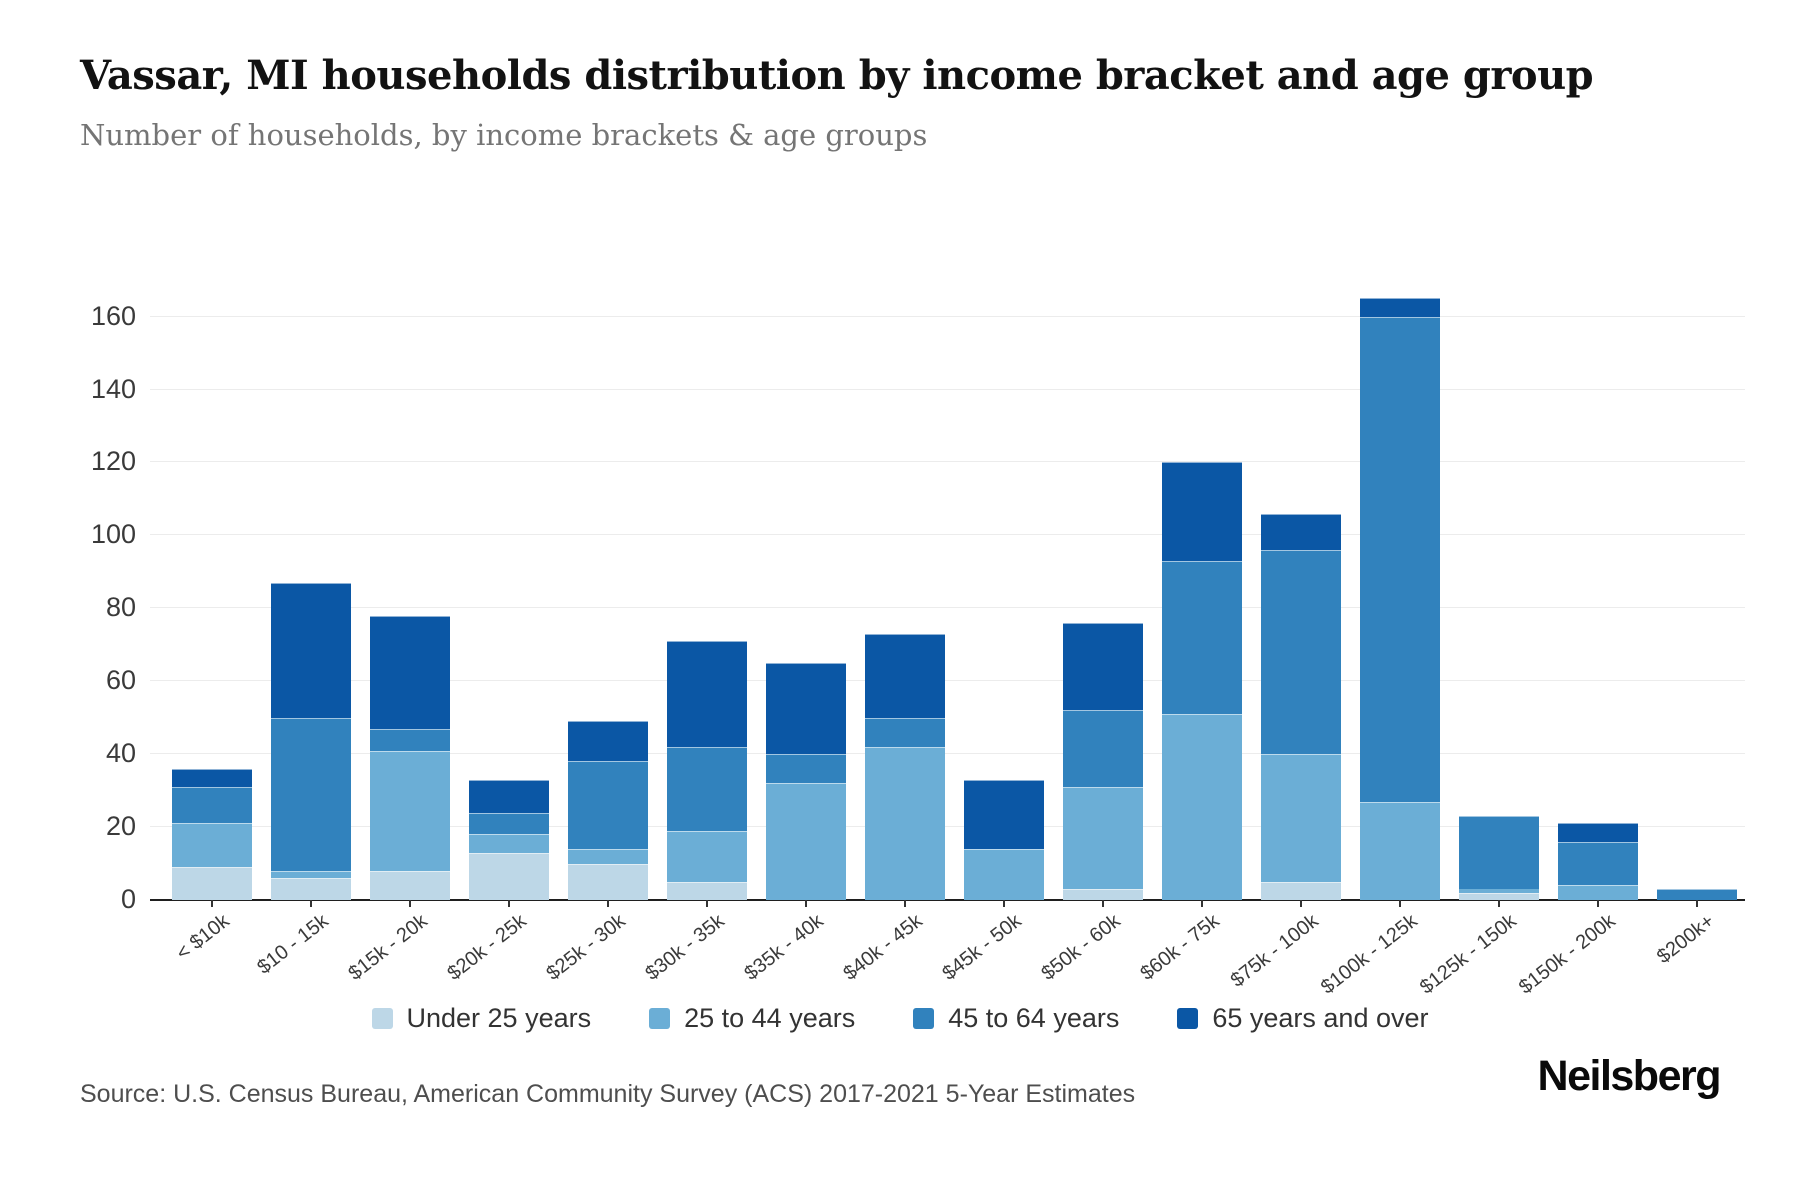 The image size is (1800, 1200). I want to click on legend-label: 25 to 44 years, so click(770, 1018).